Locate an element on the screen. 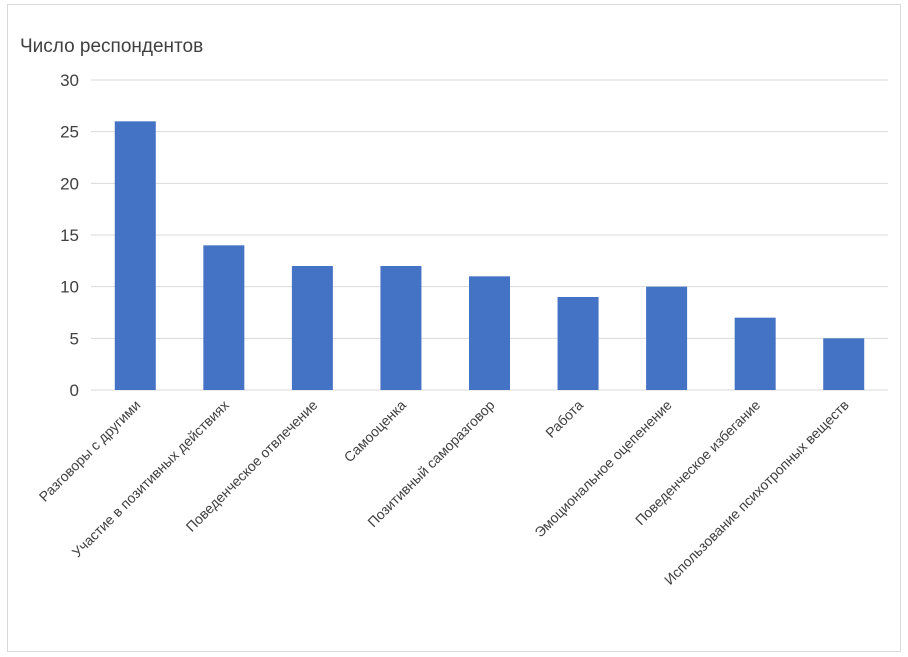  y-tick-label: 30 is located at coordinates (69, 80).